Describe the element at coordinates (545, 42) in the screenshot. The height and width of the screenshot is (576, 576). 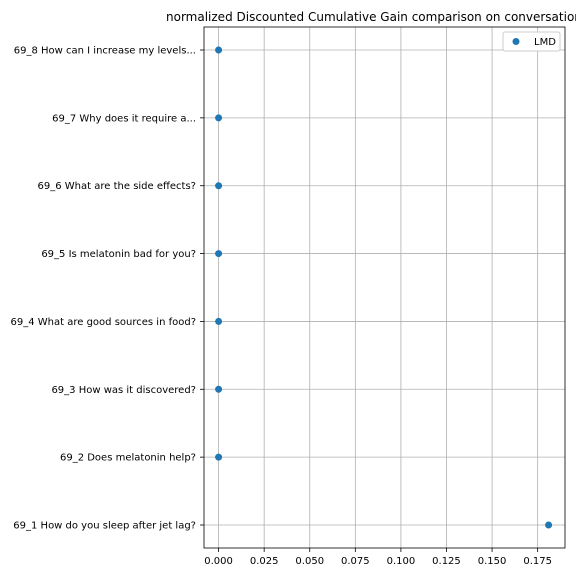
I see `legend-label: LMD` at that location.